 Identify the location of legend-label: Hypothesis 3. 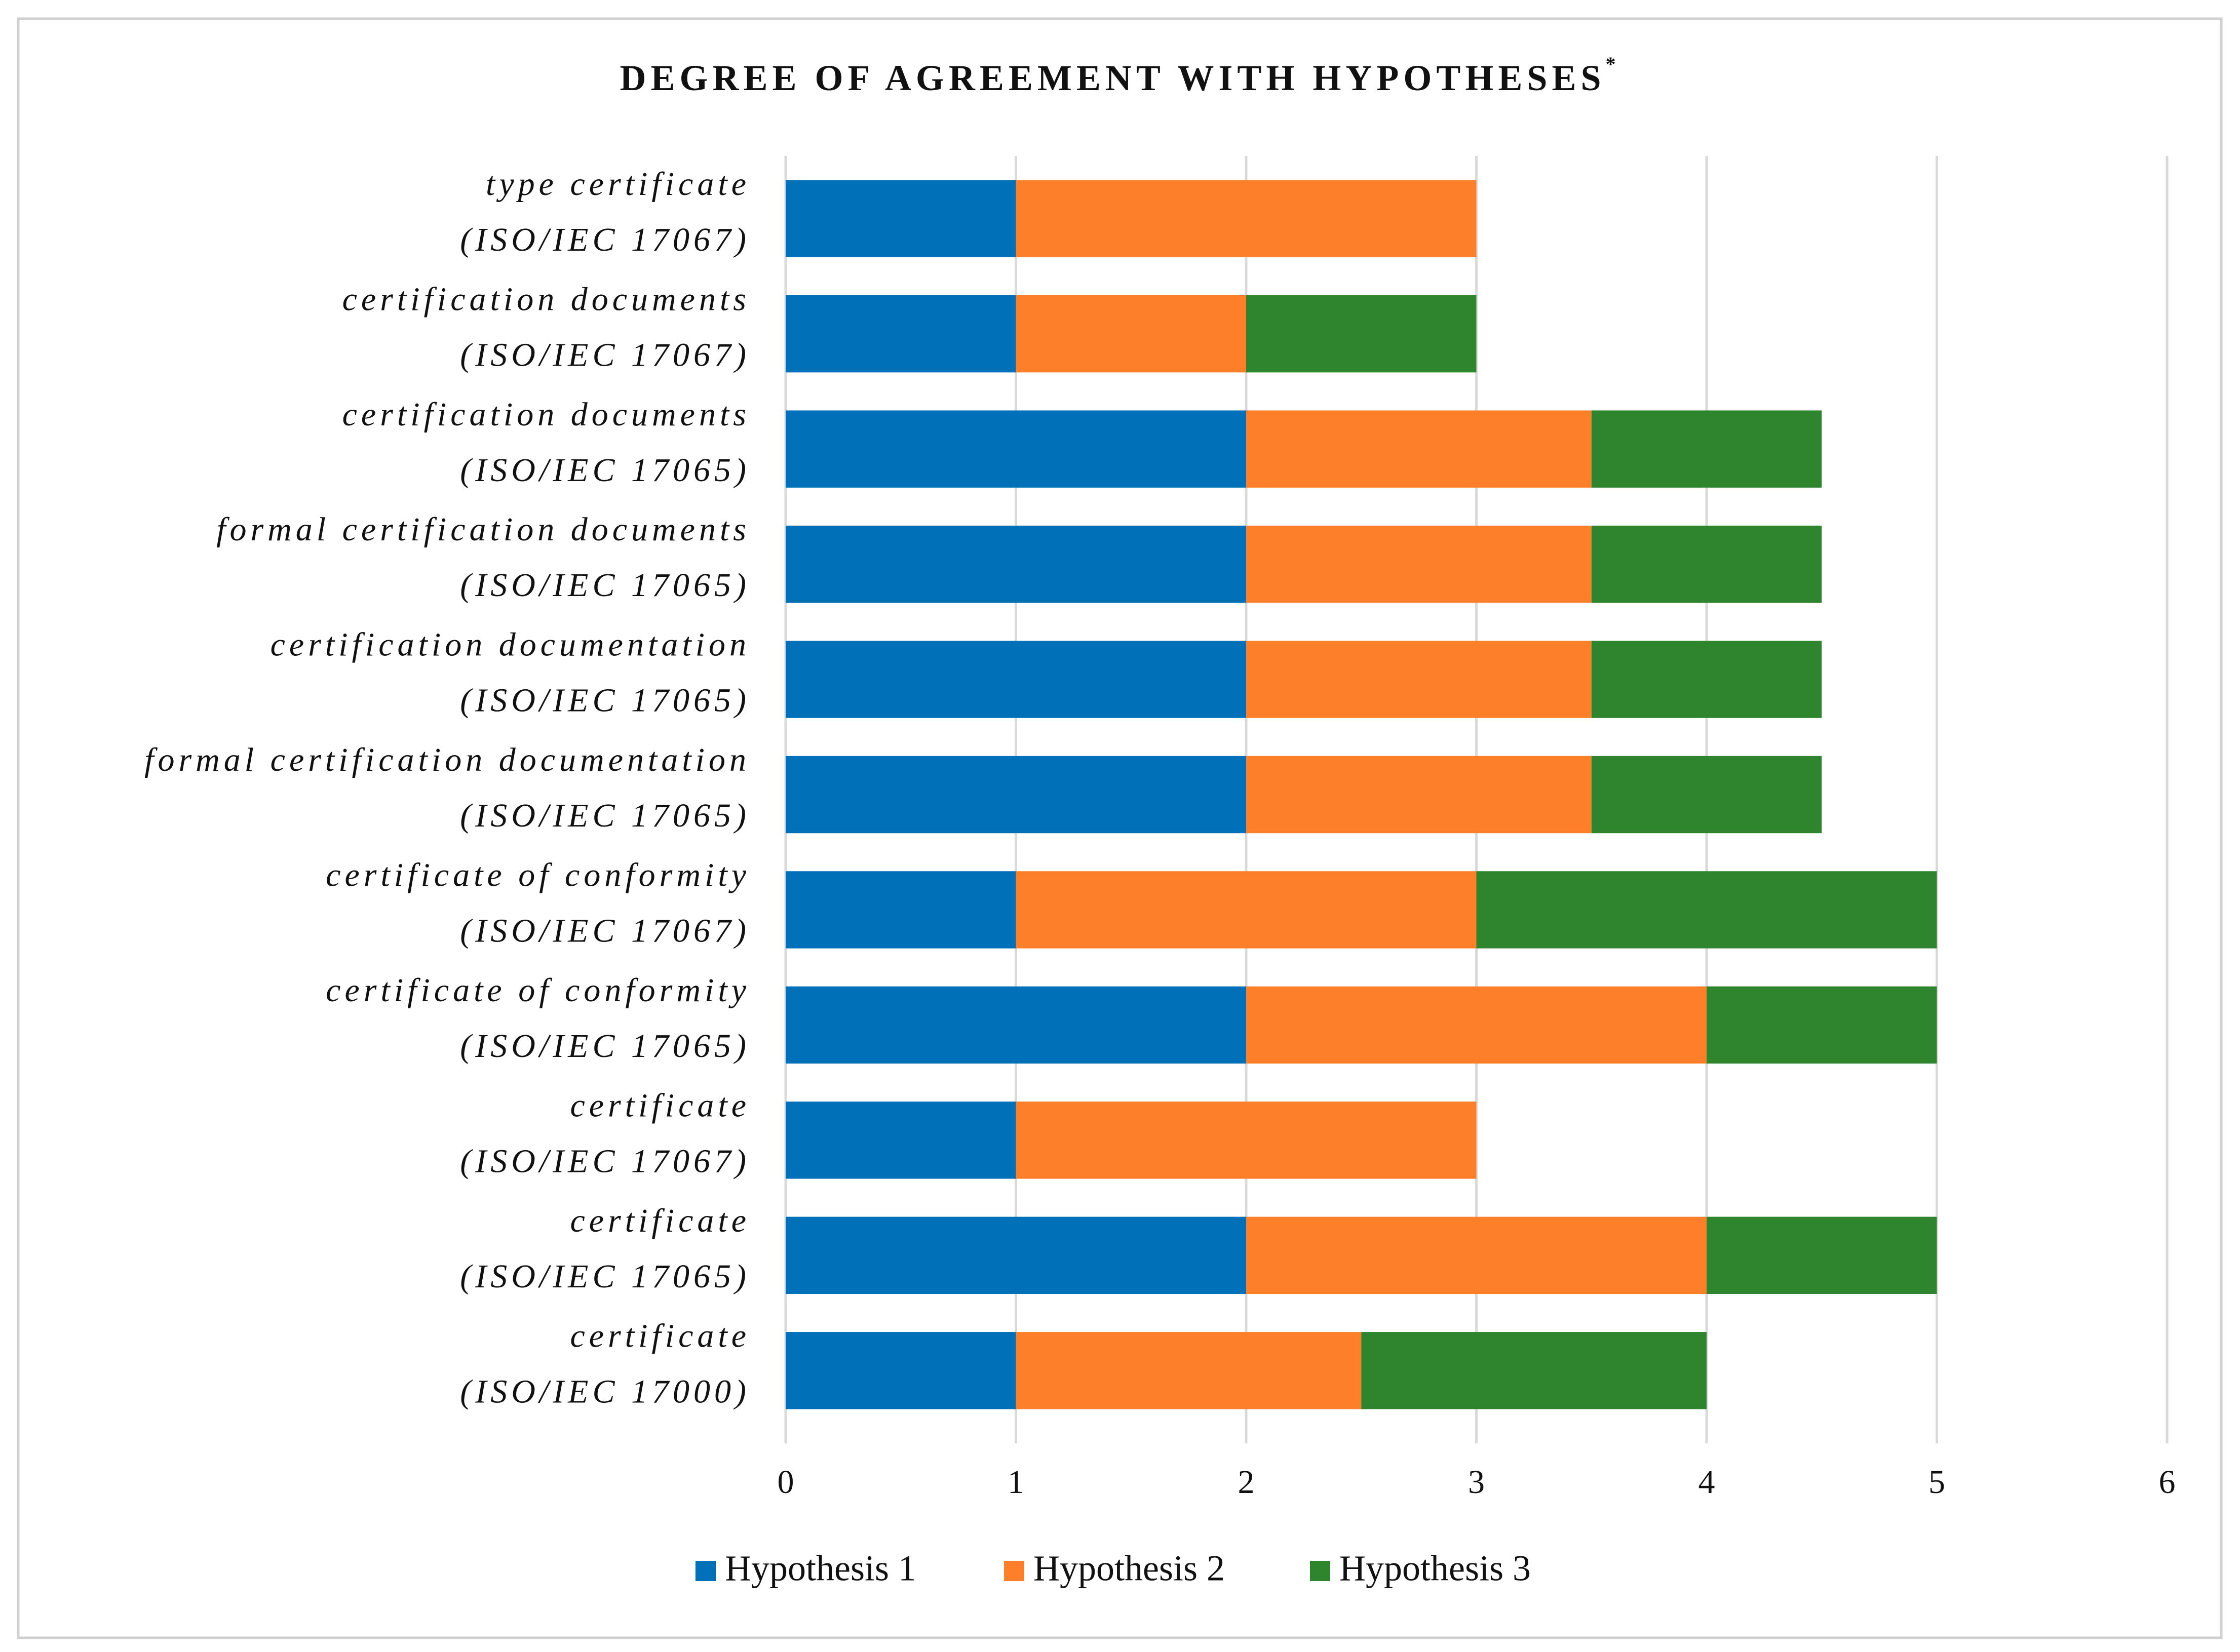
(1435, 1569).